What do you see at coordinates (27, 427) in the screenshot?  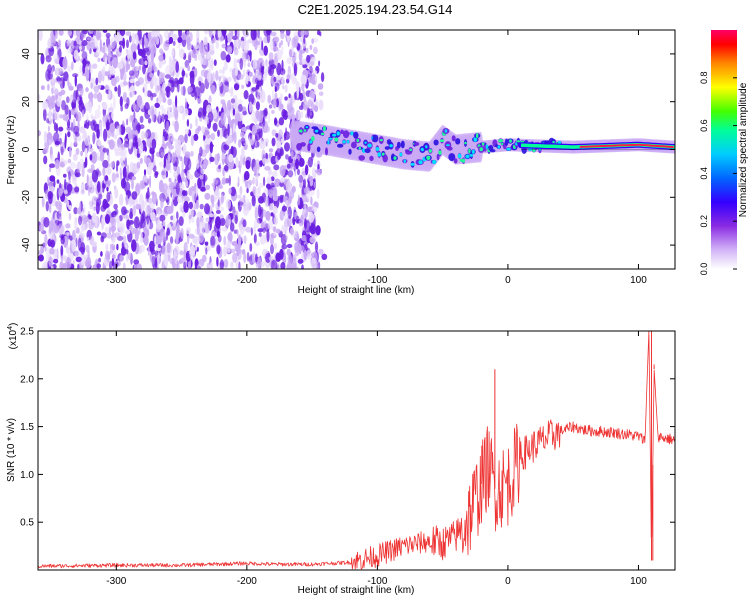 I see `snr-y-tick-label: 1.5` at bounding box center [27, 427].